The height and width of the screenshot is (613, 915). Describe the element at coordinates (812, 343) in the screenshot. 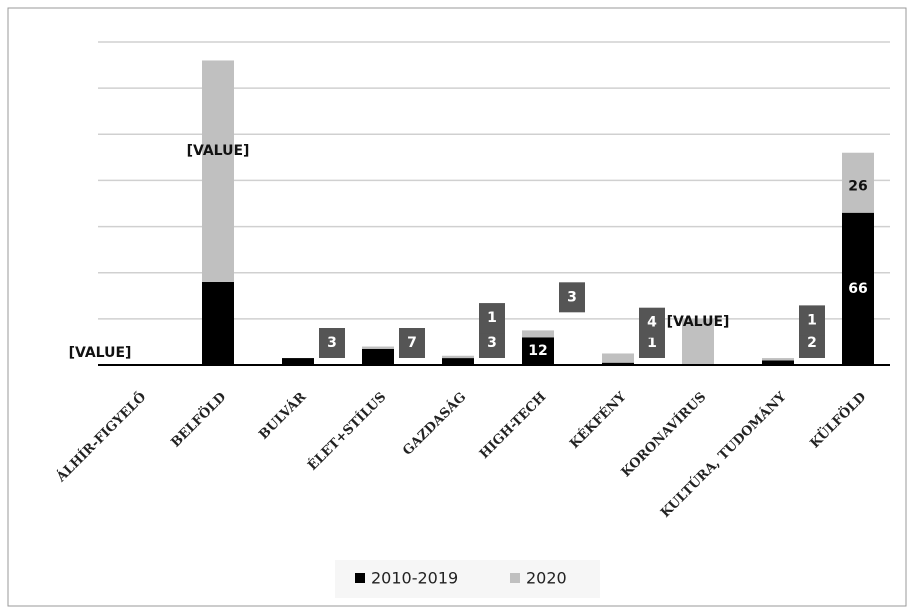

I see `data-label: 2` at that location.